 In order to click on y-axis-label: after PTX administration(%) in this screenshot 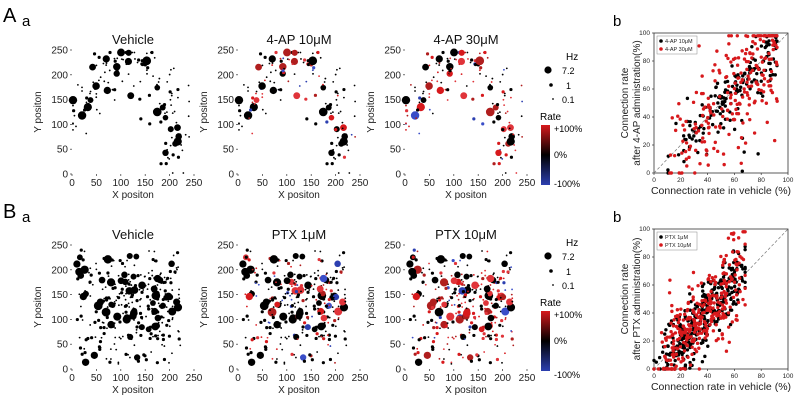, I will do `click(637, 299)`.